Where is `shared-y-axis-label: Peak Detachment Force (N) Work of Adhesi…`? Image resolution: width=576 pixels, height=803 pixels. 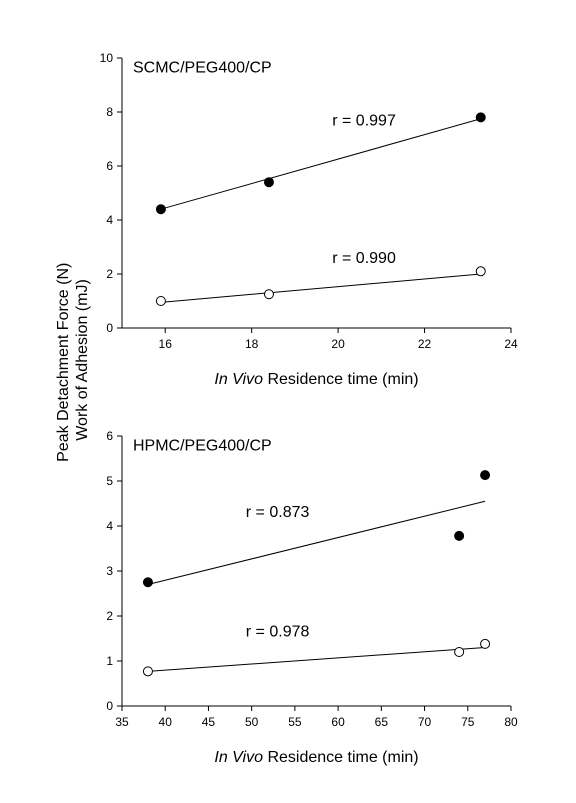
shared-y-axis-label: Peak Detachment Force (N) Work of Adhesi… is located at coordinates (73, 360).